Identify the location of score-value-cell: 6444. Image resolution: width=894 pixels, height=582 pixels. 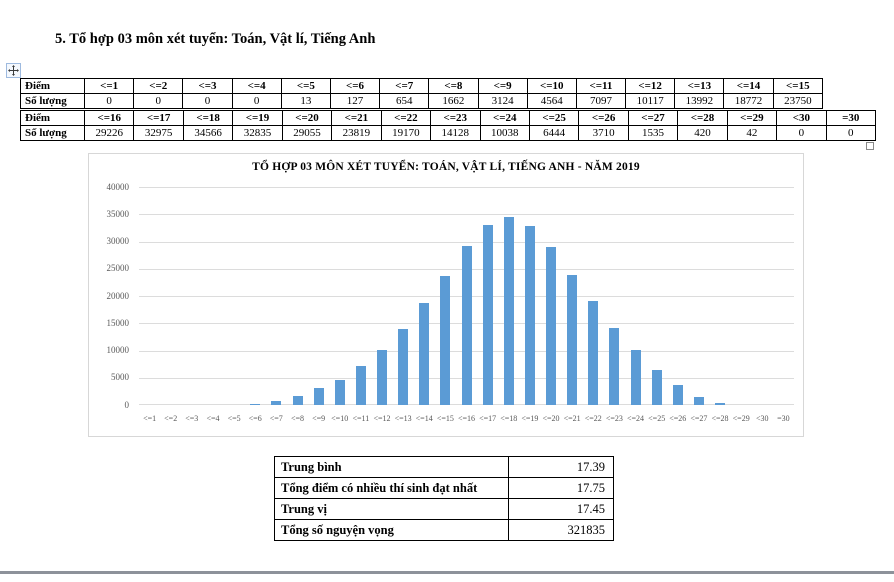
(554, 133).